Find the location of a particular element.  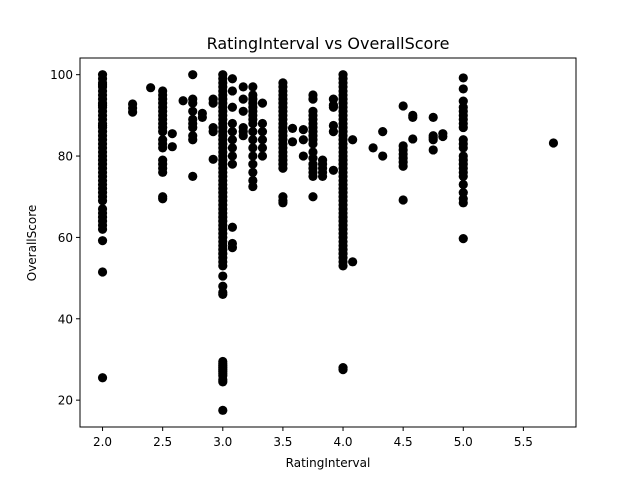

x-tick-label: 3.0 is located at coordinates (222, 442).